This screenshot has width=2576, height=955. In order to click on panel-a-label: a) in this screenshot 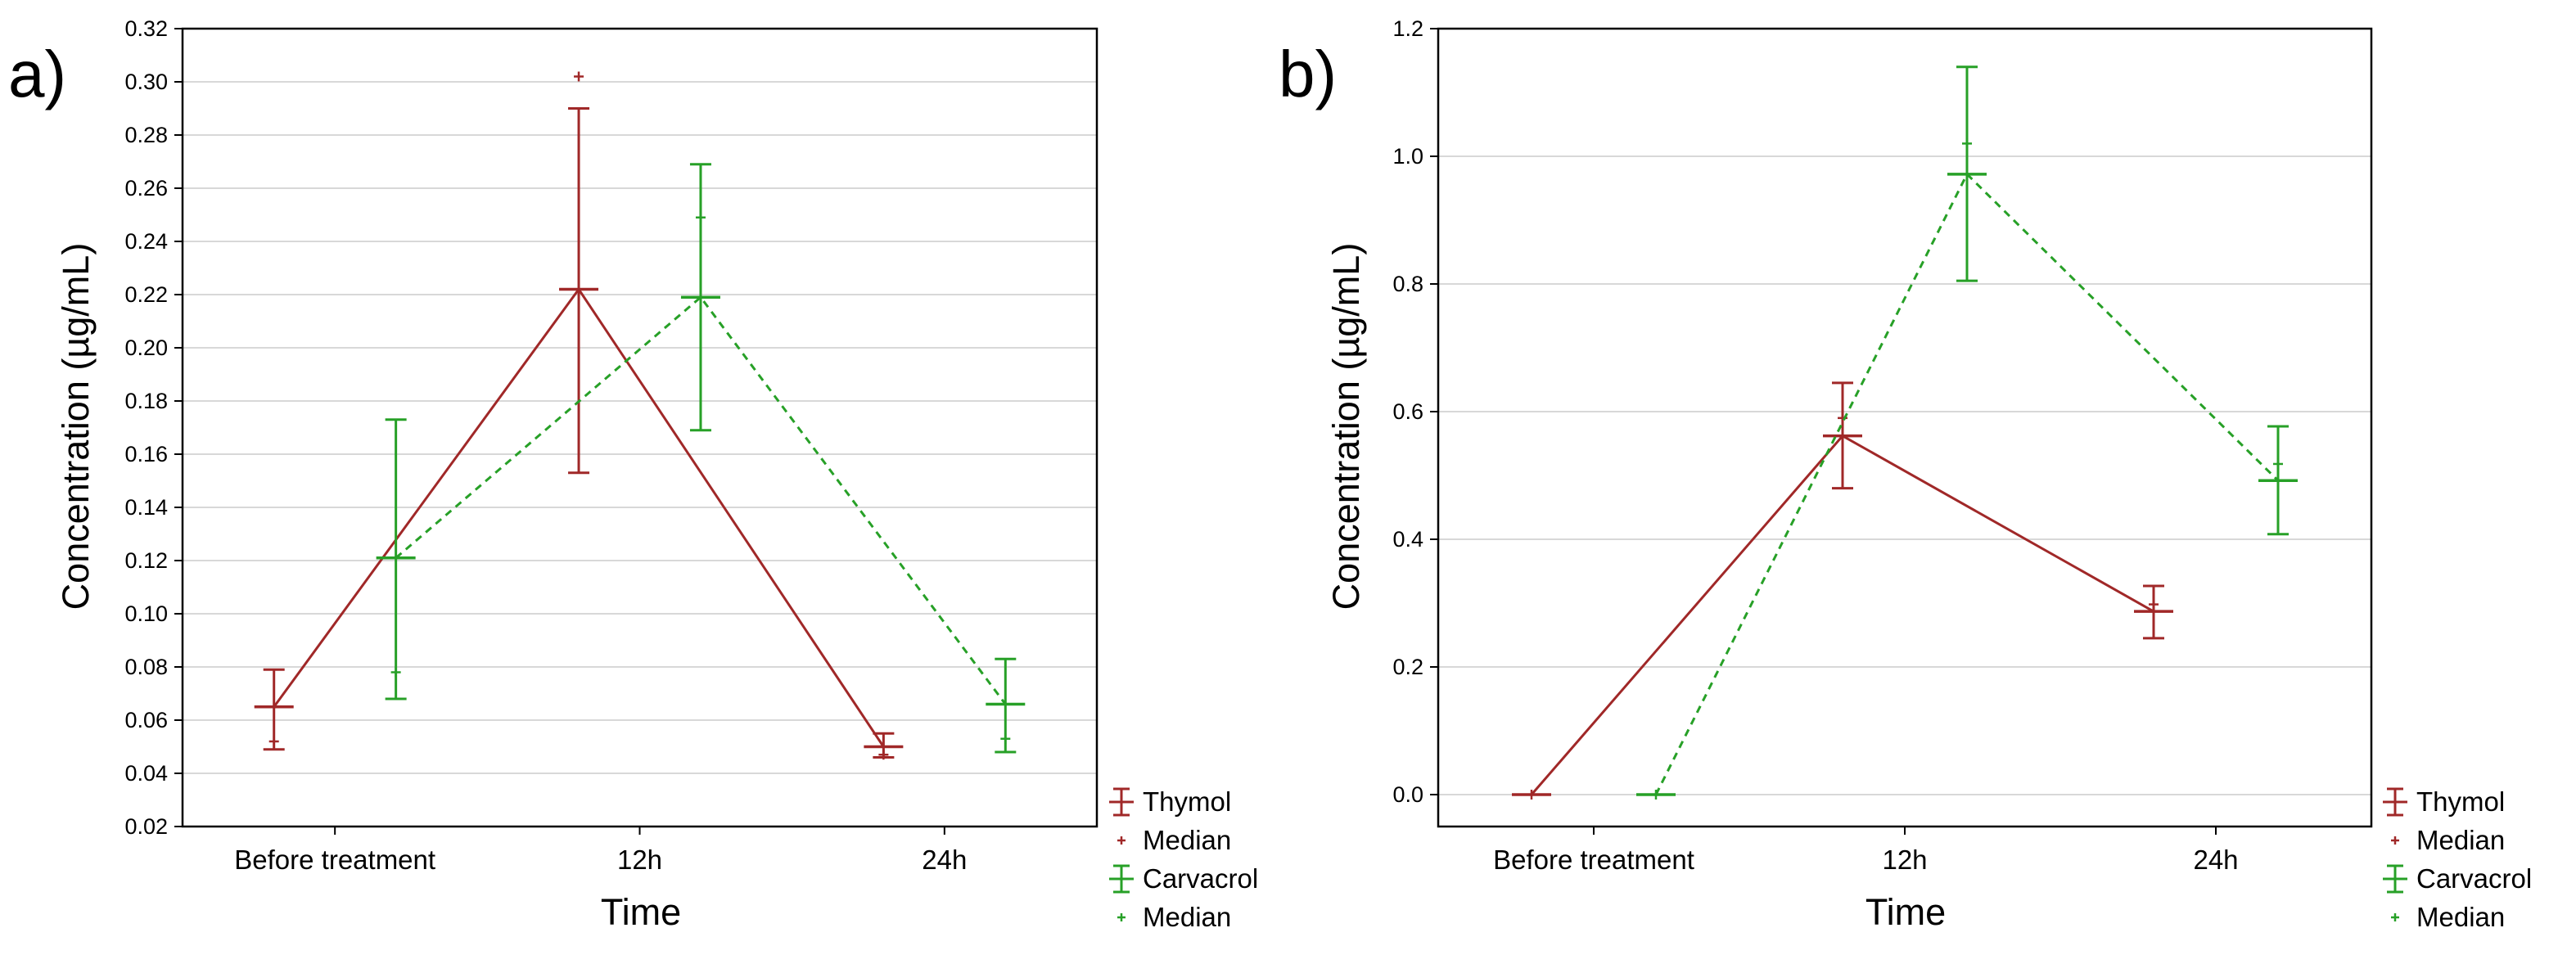, I will do `click(37, 74)`.